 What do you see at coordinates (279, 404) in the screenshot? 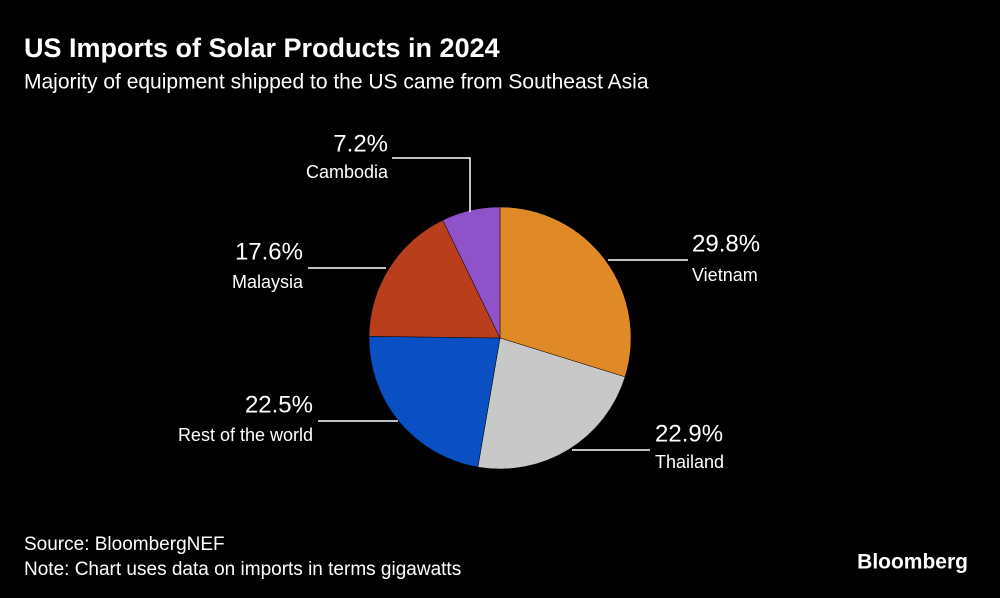
I see `value-label: 22.5%` at bounding box center [279, 404].